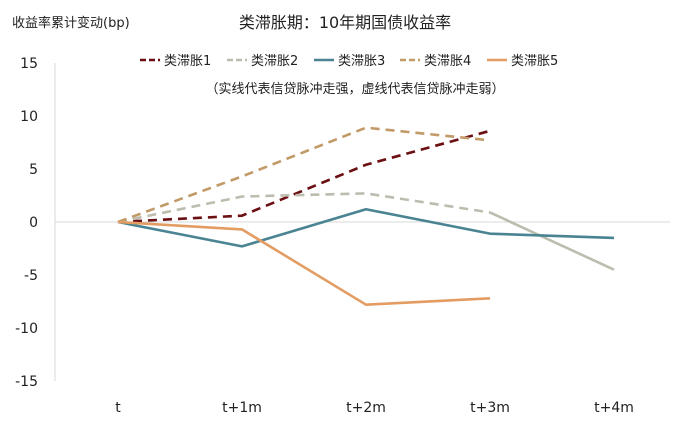  I want to click on series-line-1-dashed, so click(304, 176).